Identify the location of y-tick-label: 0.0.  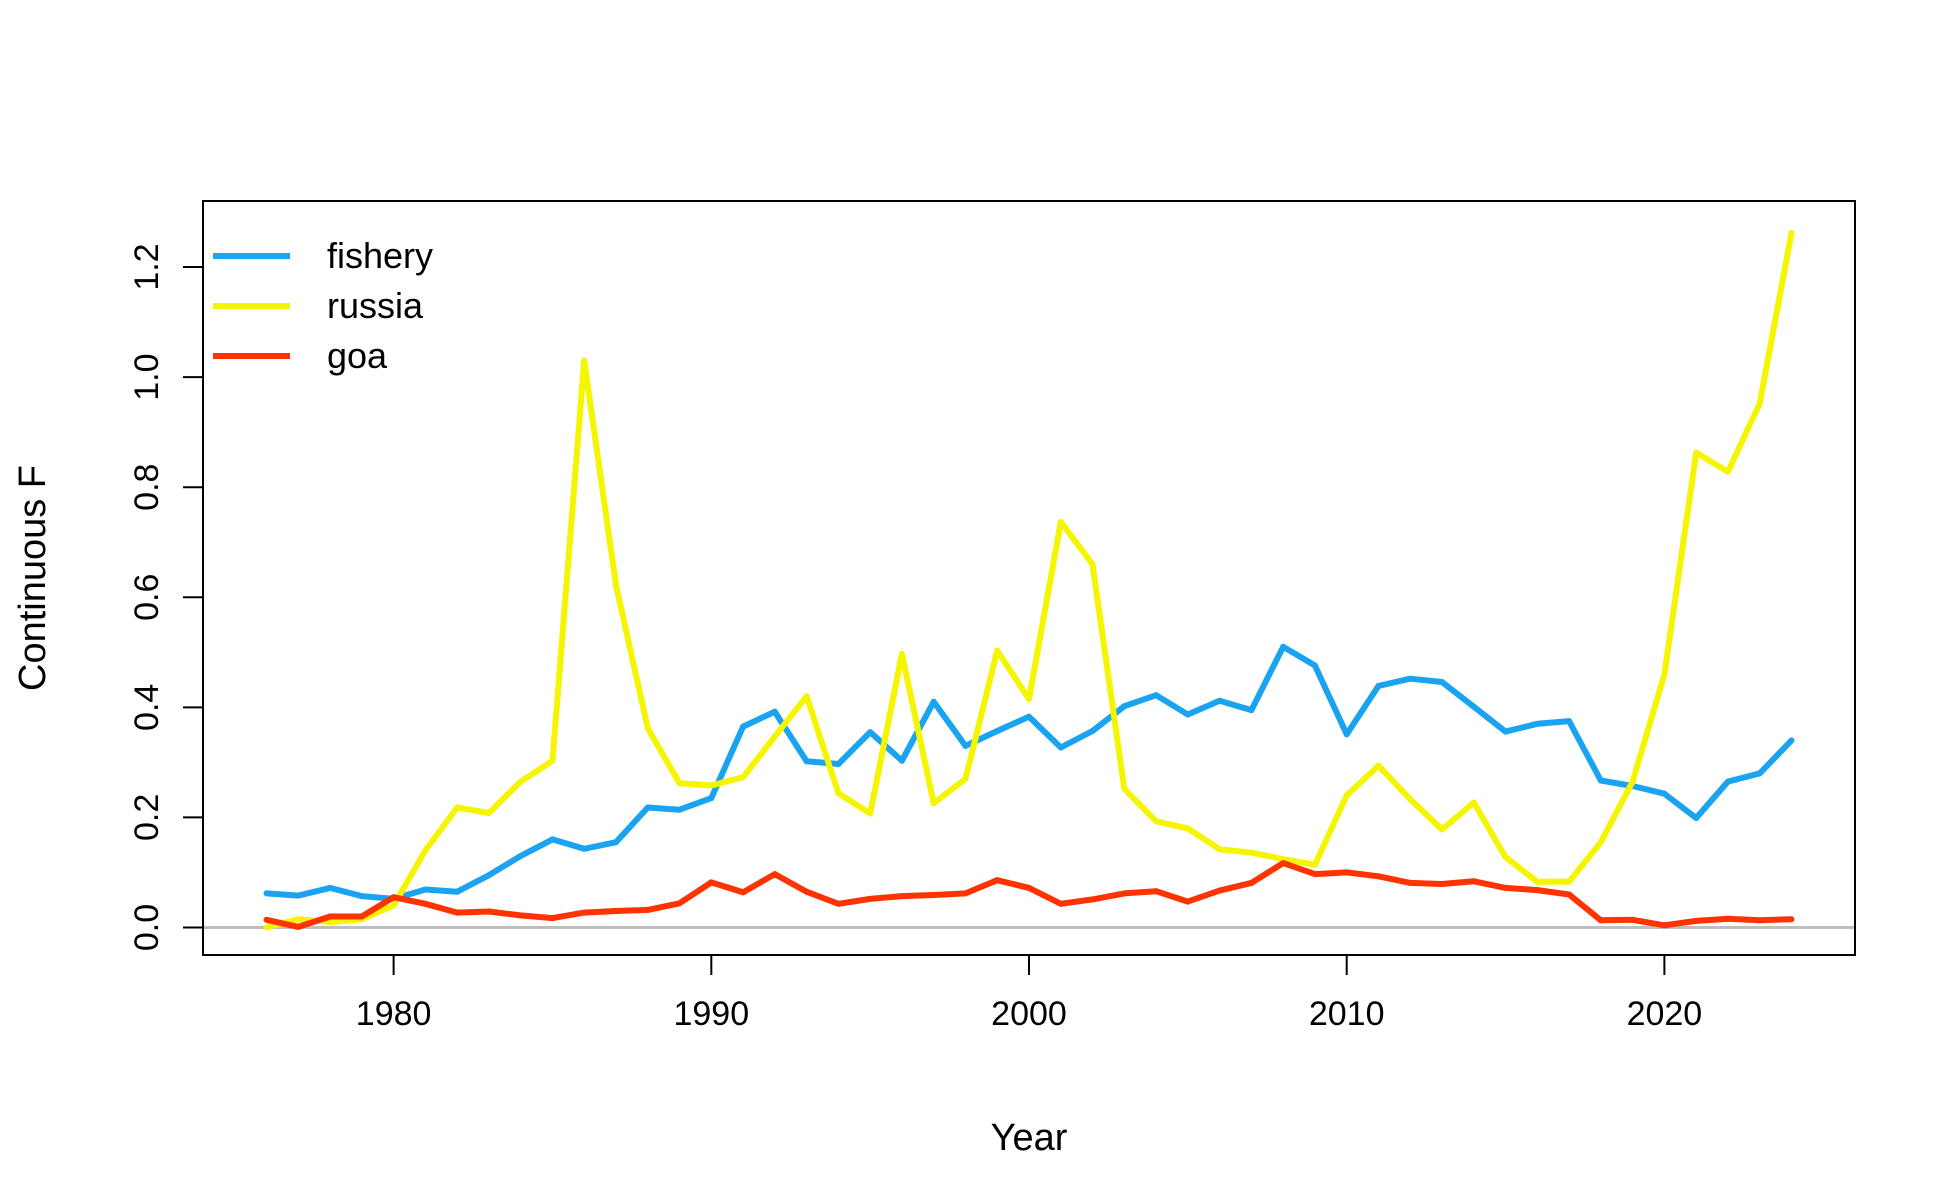
(147, 927).